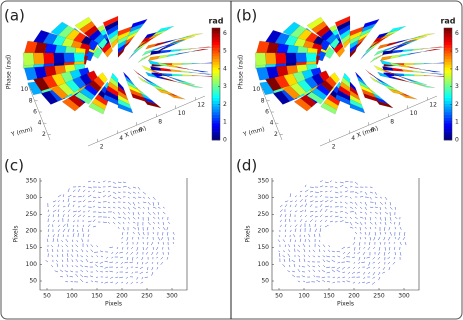  Describe the element at coordinates (264, 181) in the screenshot. I see `y-tick-label: 350` at that location.